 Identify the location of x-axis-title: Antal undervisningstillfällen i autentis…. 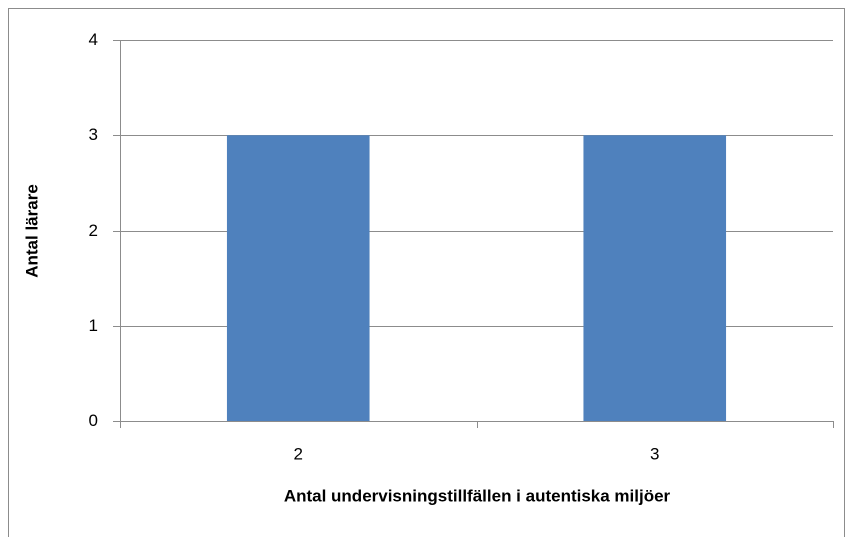
(477, 495).